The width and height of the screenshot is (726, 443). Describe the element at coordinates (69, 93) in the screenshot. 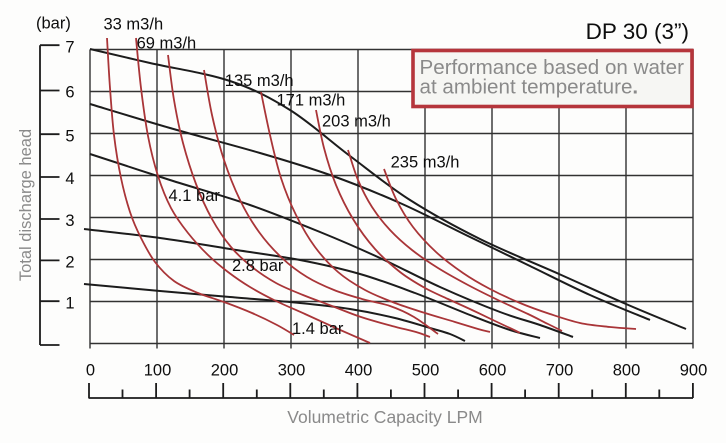

I see `svg-text: 6` at that location.